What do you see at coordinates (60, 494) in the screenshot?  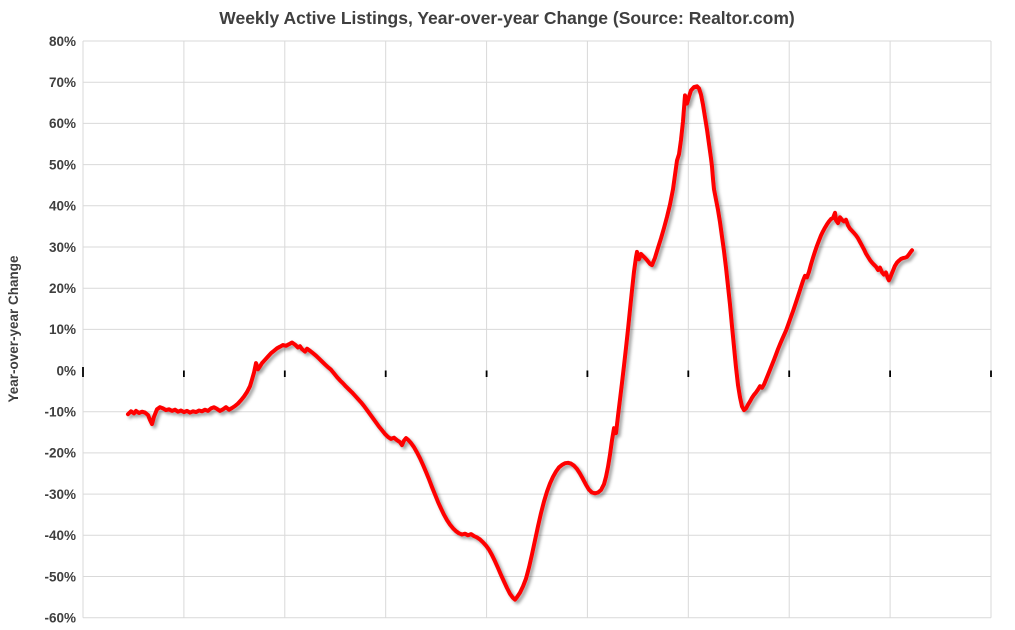 I see `y-tick-label: -30%` at bounding box center [60, 494].